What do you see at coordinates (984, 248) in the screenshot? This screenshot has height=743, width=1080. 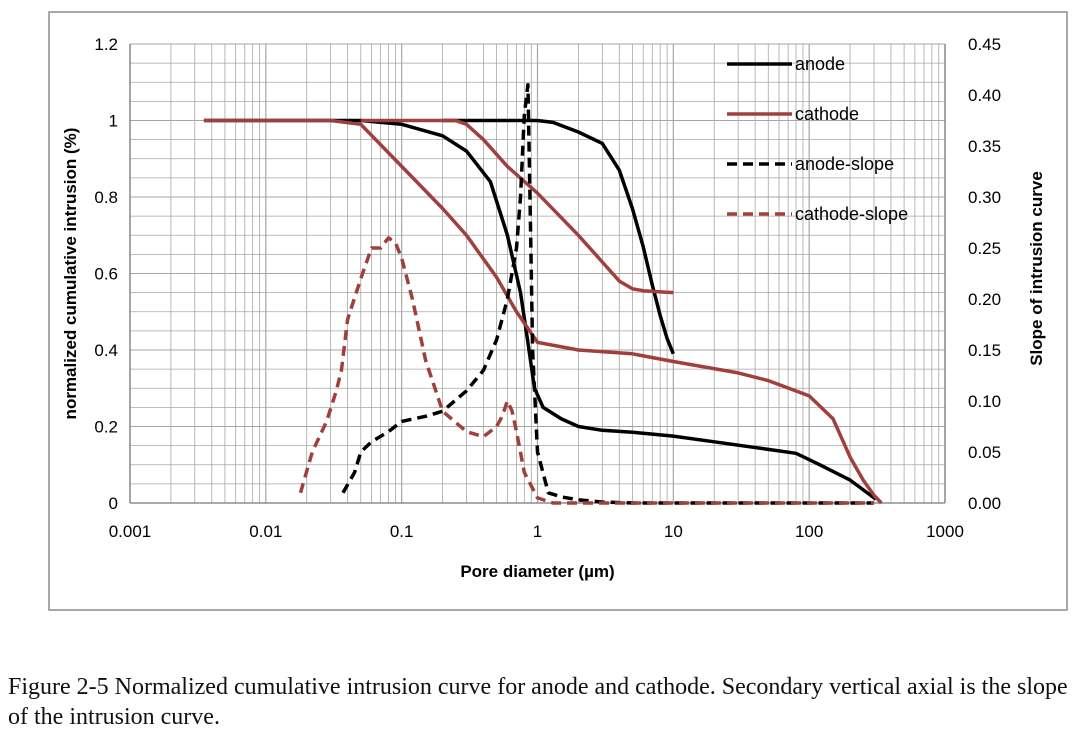 I see `y2-tick-label: 0.25` at bounding box center [984, 248].